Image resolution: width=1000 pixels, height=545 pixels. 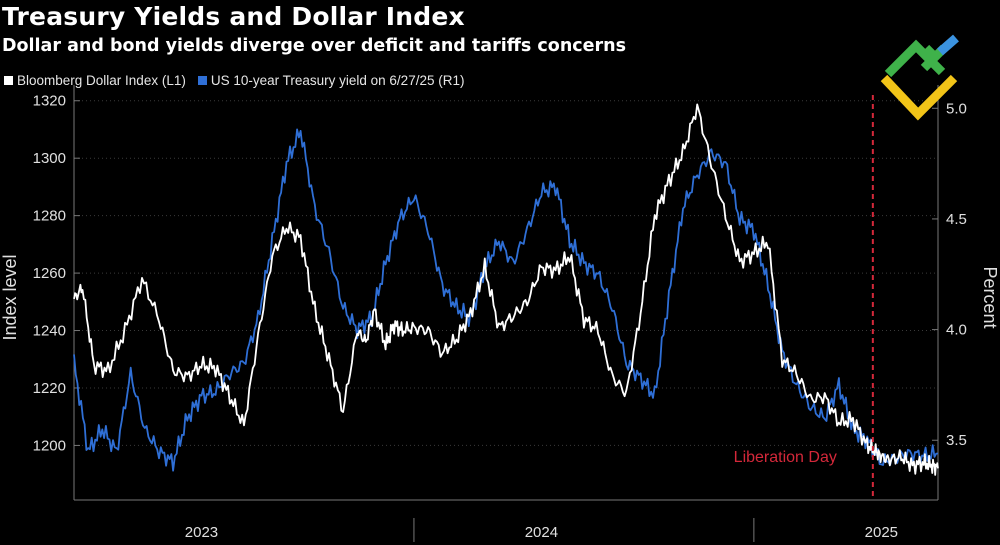 What do you see at coordinates (101, 80) in the screenshot?
I see `legend-label-dollar: Bloomberg Dollar Index (L1)` at bounding box center [101, 80].